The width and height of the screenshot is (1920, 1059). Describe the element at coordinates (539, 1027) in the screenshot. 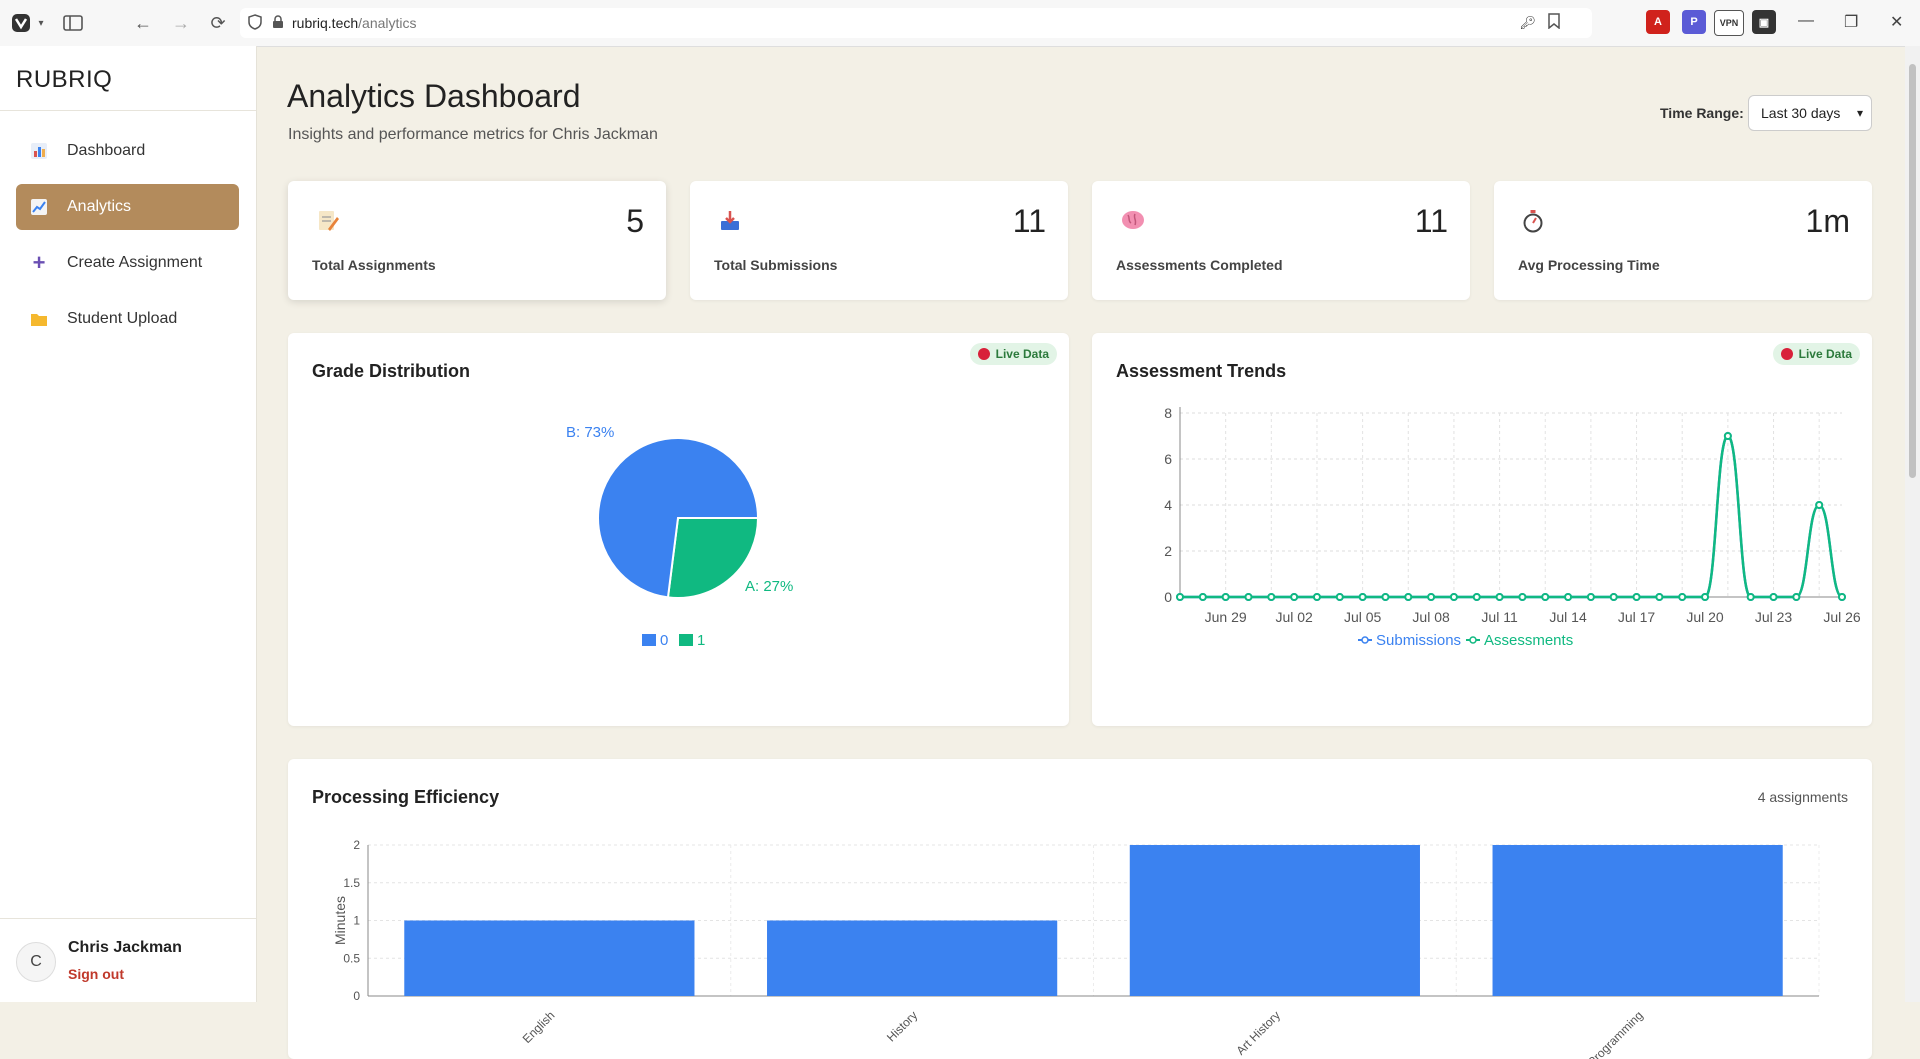

I see `x-tick-label: English` at that location.